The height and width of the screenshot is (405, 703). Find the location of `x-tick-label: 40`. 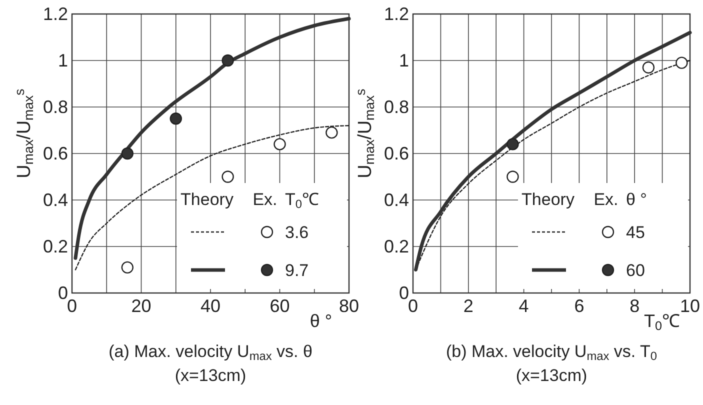

x-tick-label: 40 is located at coordinates (210, 306).